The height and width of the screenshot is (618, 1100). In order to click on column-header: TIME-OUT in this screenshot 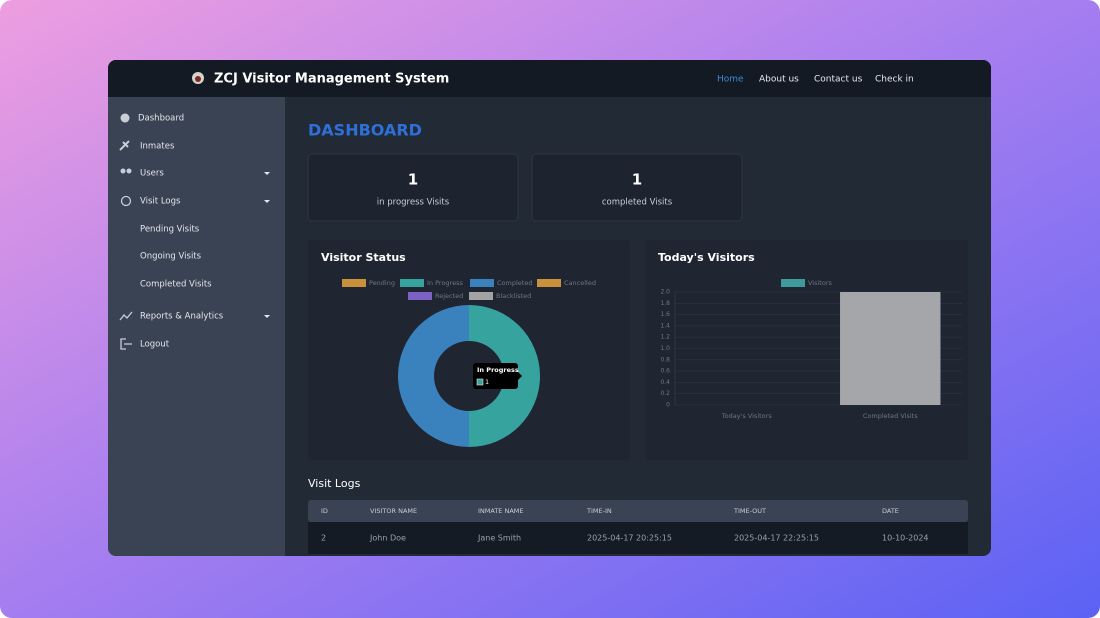, I will do `click(749, 511)`.